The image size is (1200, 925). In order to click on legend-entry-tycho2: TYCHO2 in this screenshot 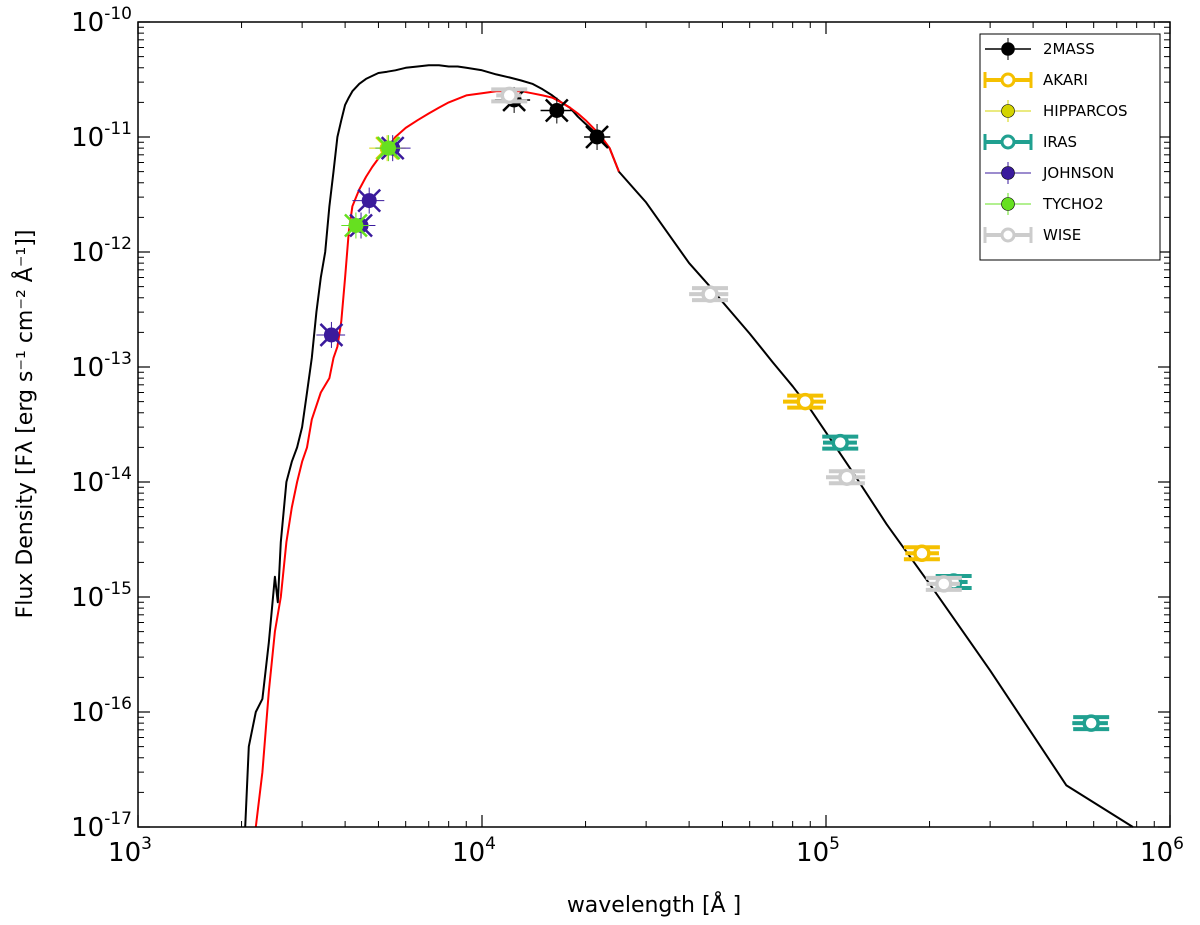, I will do `click(1044, 204)`.